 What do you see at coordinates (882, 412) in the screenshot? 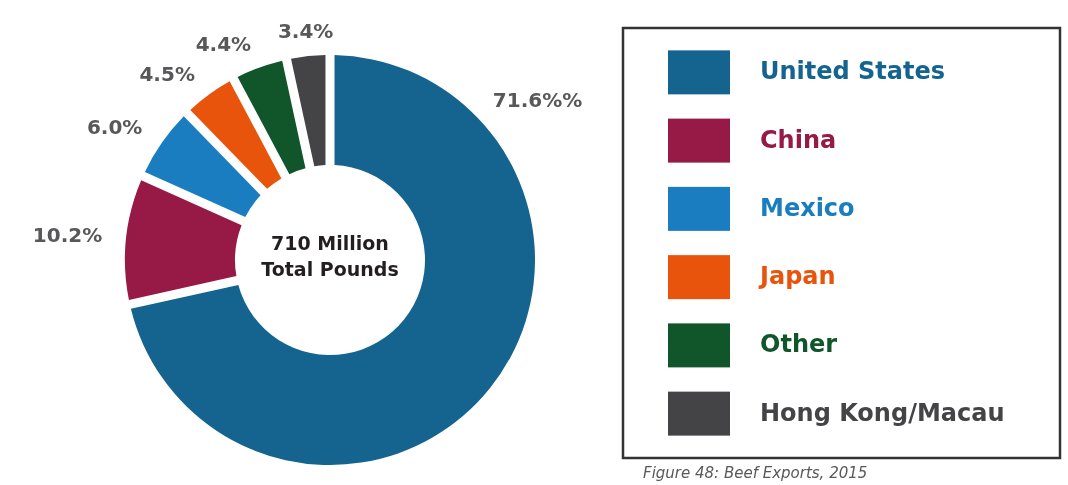
I see `legend-label: Hong Kong/Macau` at bounding box center [882, 412].